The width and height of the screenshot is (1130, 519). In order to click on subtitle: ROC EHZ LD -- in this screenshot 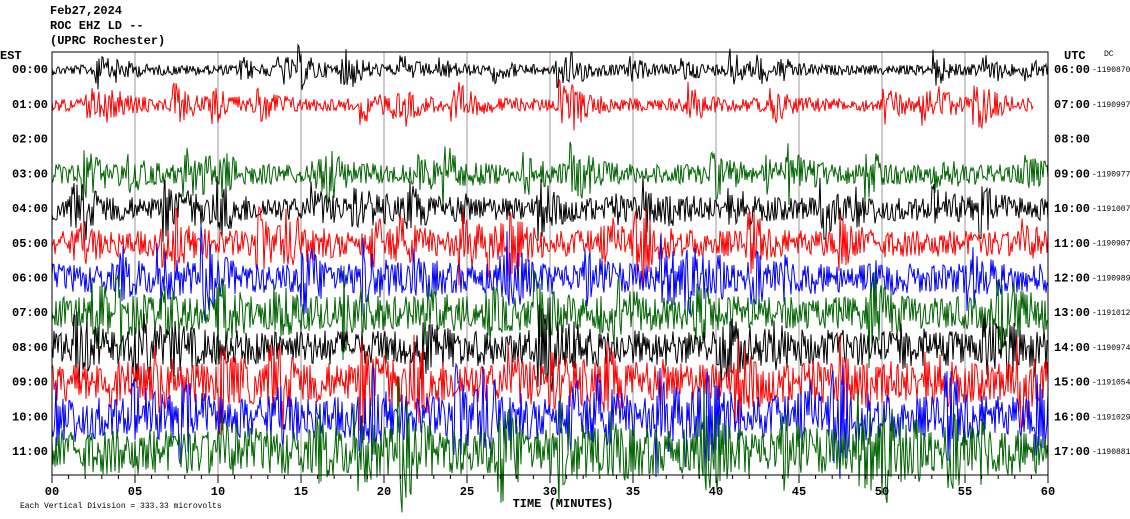, I will do `click(97, 26)`.